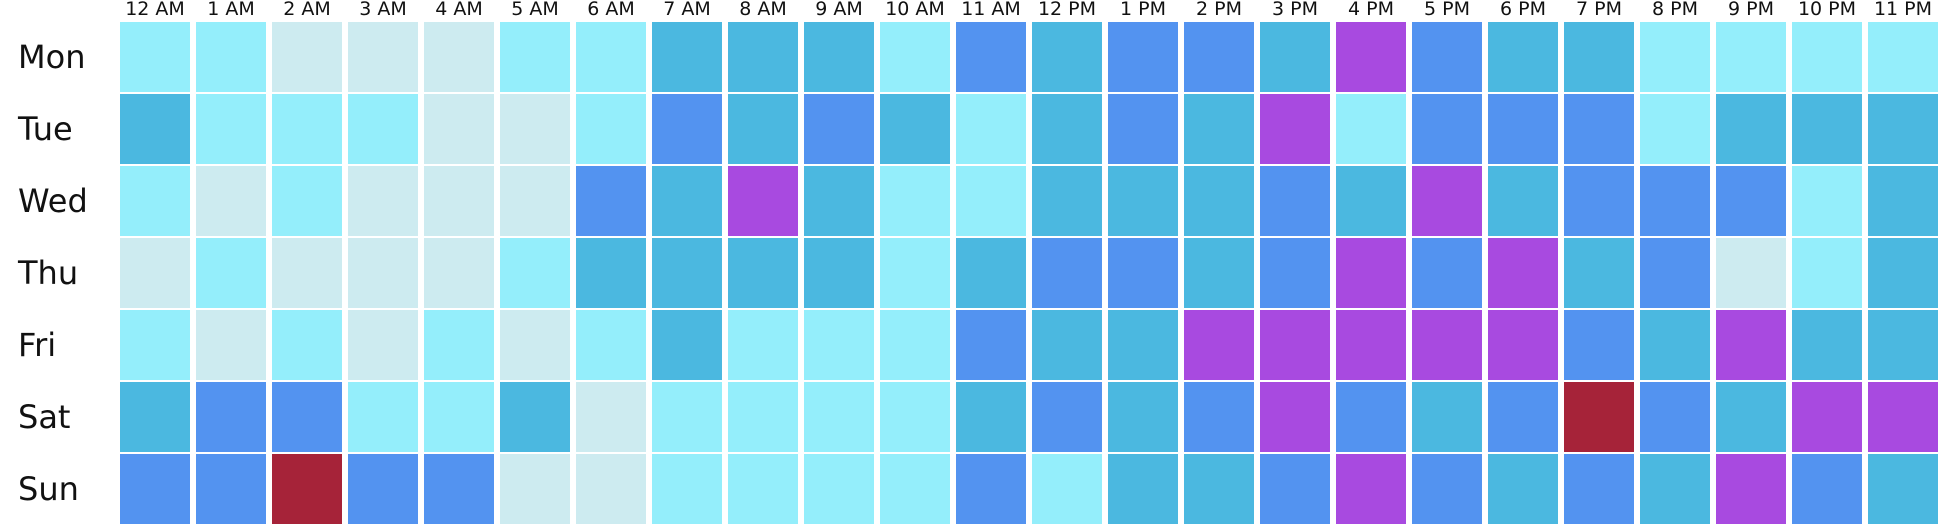 The height and width of the screenshot is (528, 1958). I want to click on x-tick-label: 8 AM, so click(763, 10).